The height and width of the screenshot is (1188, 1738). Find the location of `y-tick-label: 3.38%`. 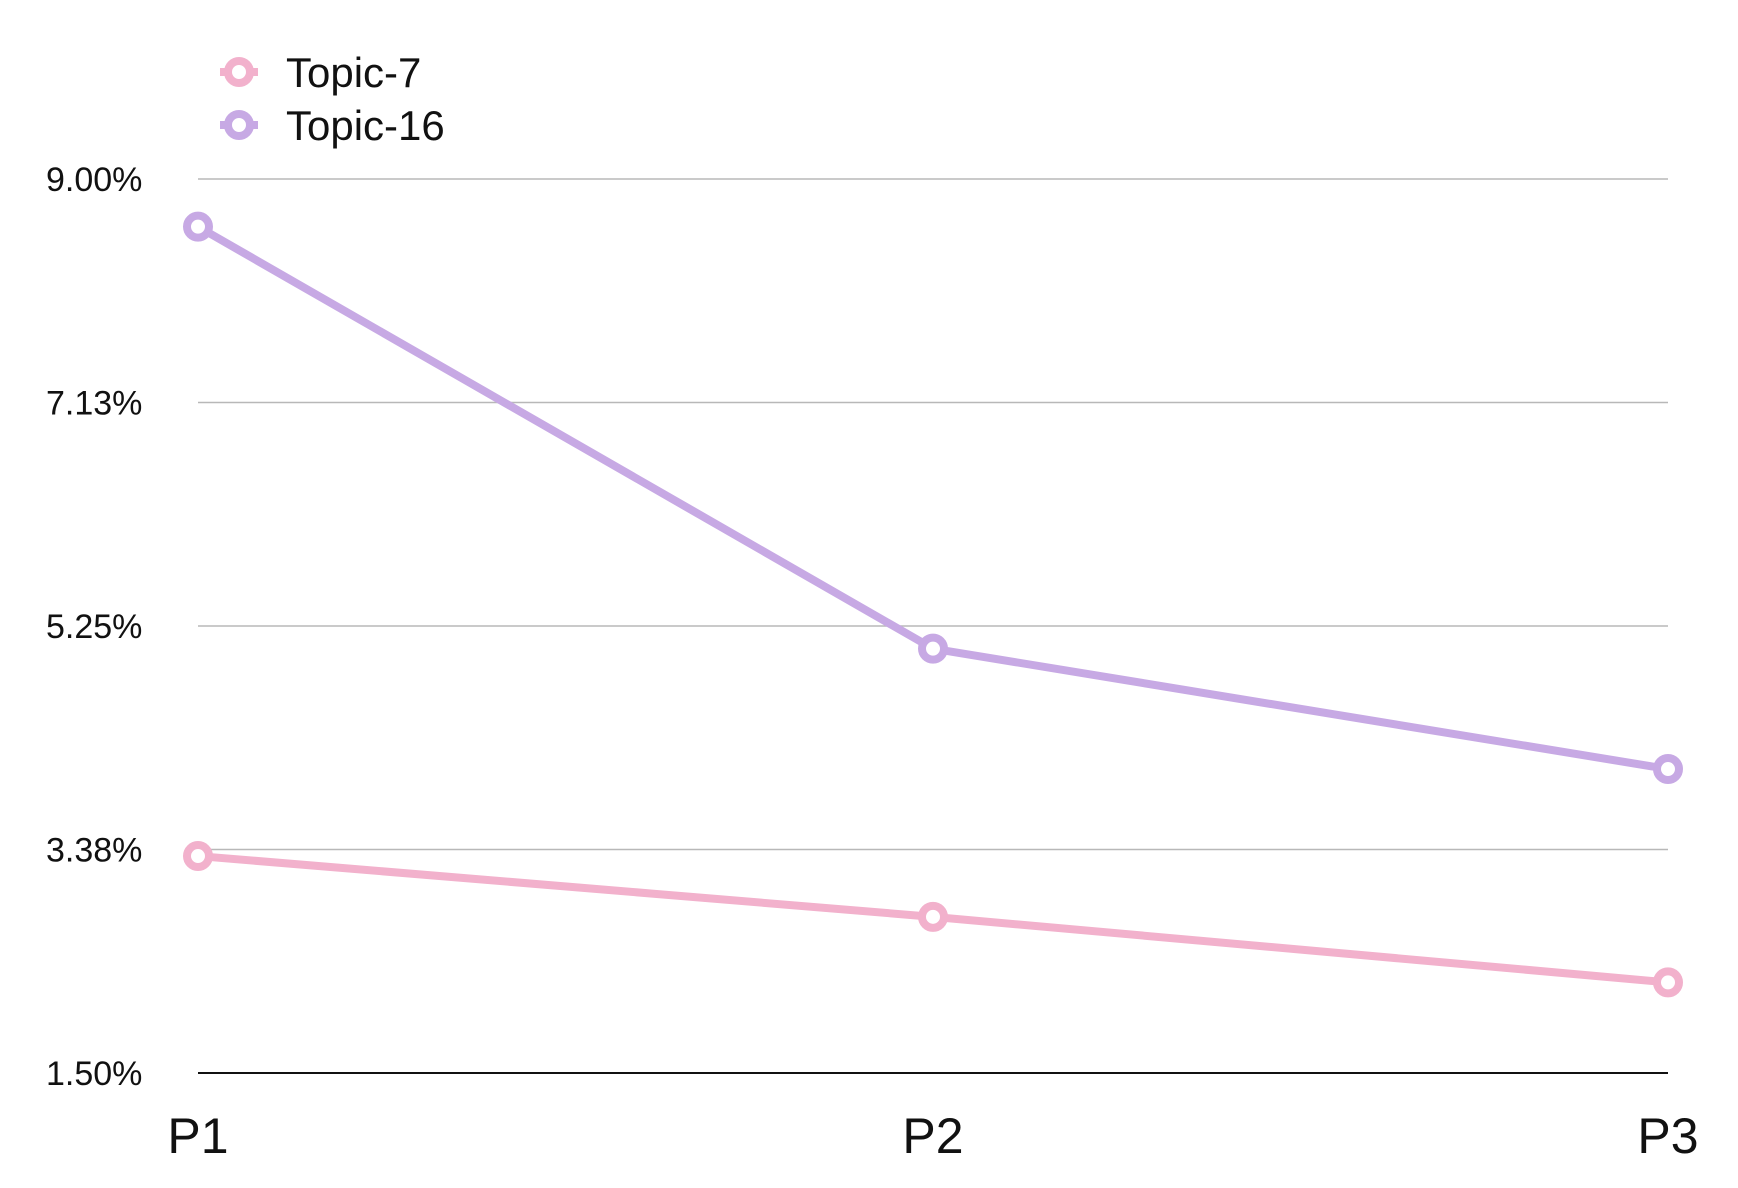

y-tick-label: 3.38% is located at coordinates (94, 851).